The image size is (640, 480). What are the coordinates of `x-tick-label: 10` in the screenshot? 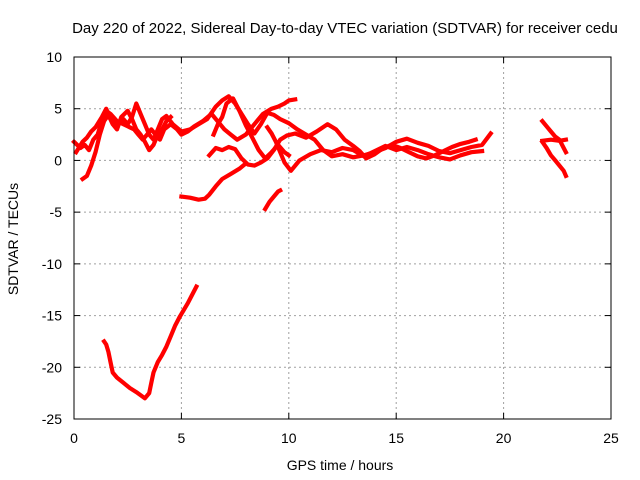 It's located at (289, 438).